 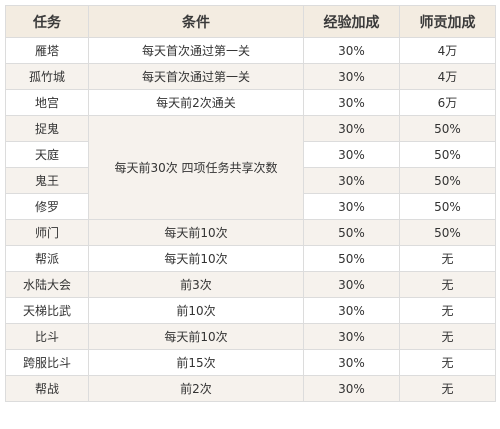 I want to click on condition-cell-merged: 每天前30次 四项任务共享次数, so click(x=196, y=167).